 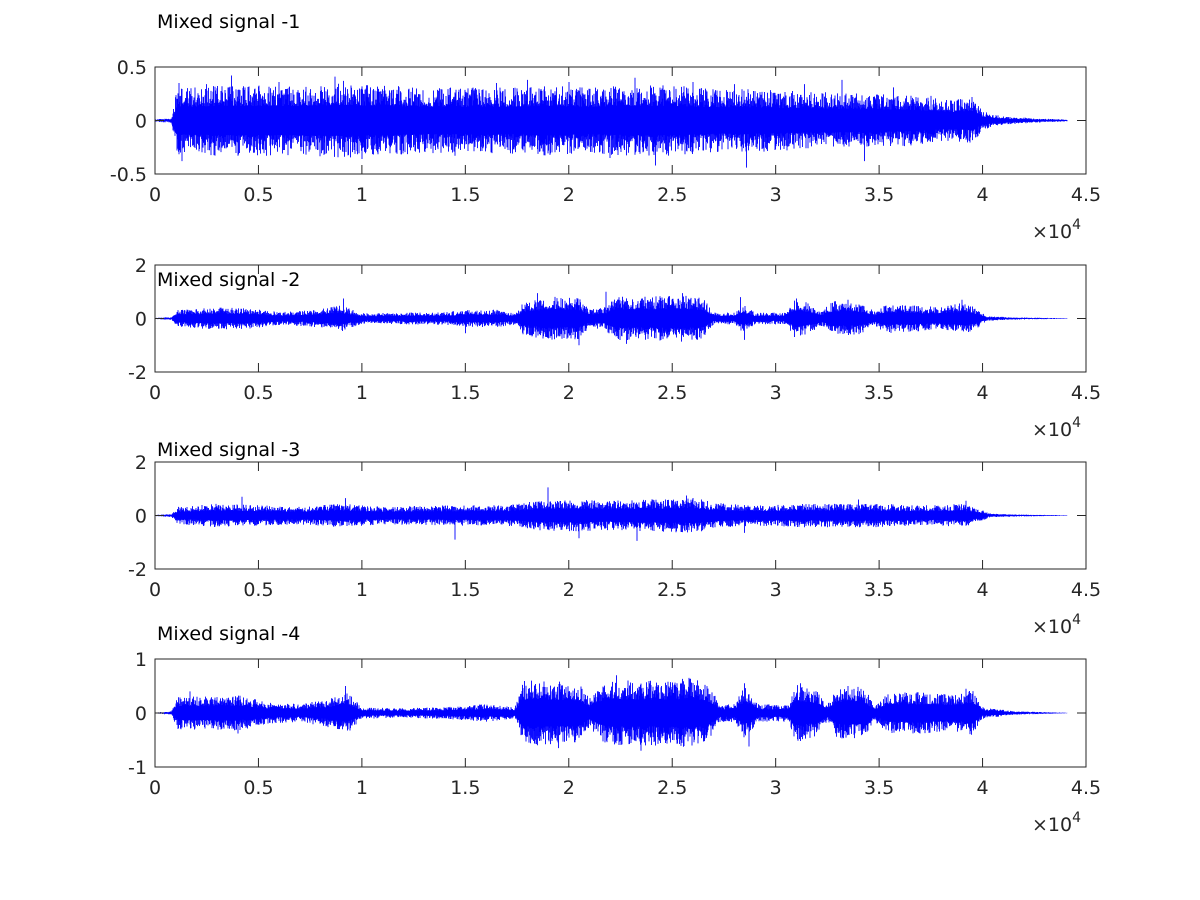 What do you see at coordinates (228, 22) in the screenshot?
I see `subplot-title: Mixed signal -1` at bounding box center [228, 22].